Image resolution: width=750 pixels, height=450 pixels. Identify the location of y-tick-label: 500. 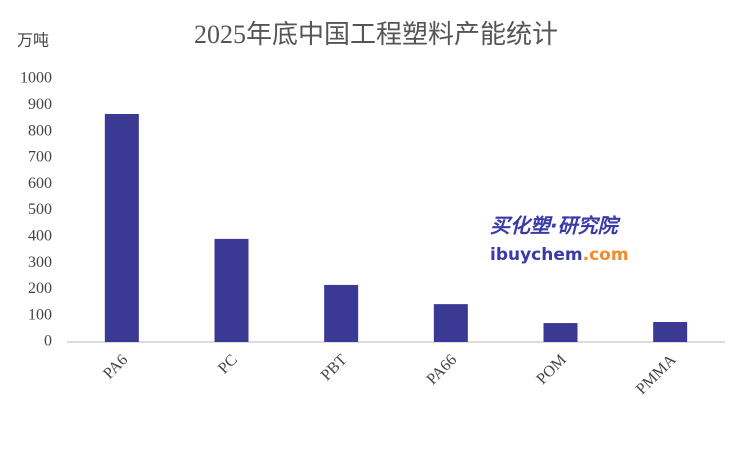
(40, 209).